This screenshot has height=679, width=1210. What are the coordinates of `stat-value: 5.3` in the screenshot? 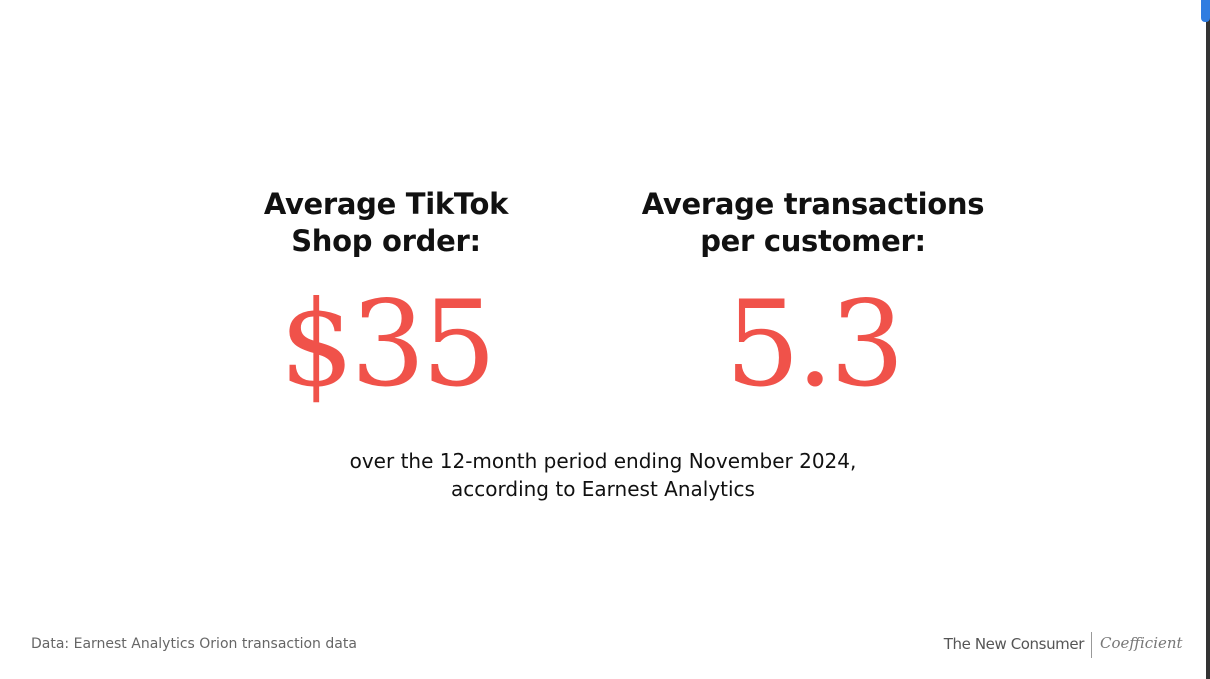 It's located at (815, 344).